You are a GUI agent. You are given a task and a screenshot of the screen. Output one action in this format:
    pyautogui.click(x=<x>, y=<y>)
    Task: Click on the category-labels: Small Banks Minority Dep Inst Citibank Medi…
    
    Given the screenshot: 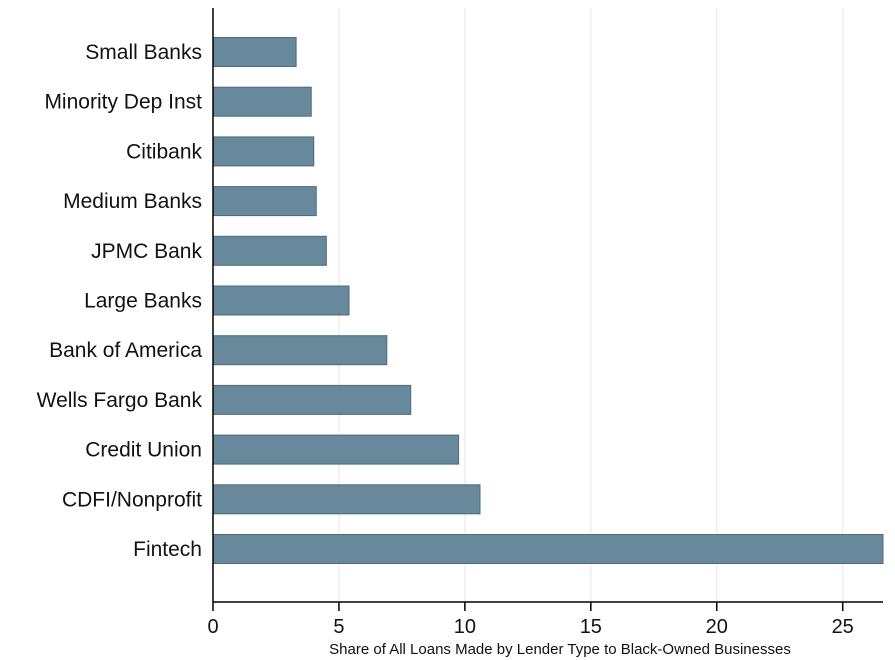 What is the action you would take?
    pyautogui.click(x=120, y=301)
    